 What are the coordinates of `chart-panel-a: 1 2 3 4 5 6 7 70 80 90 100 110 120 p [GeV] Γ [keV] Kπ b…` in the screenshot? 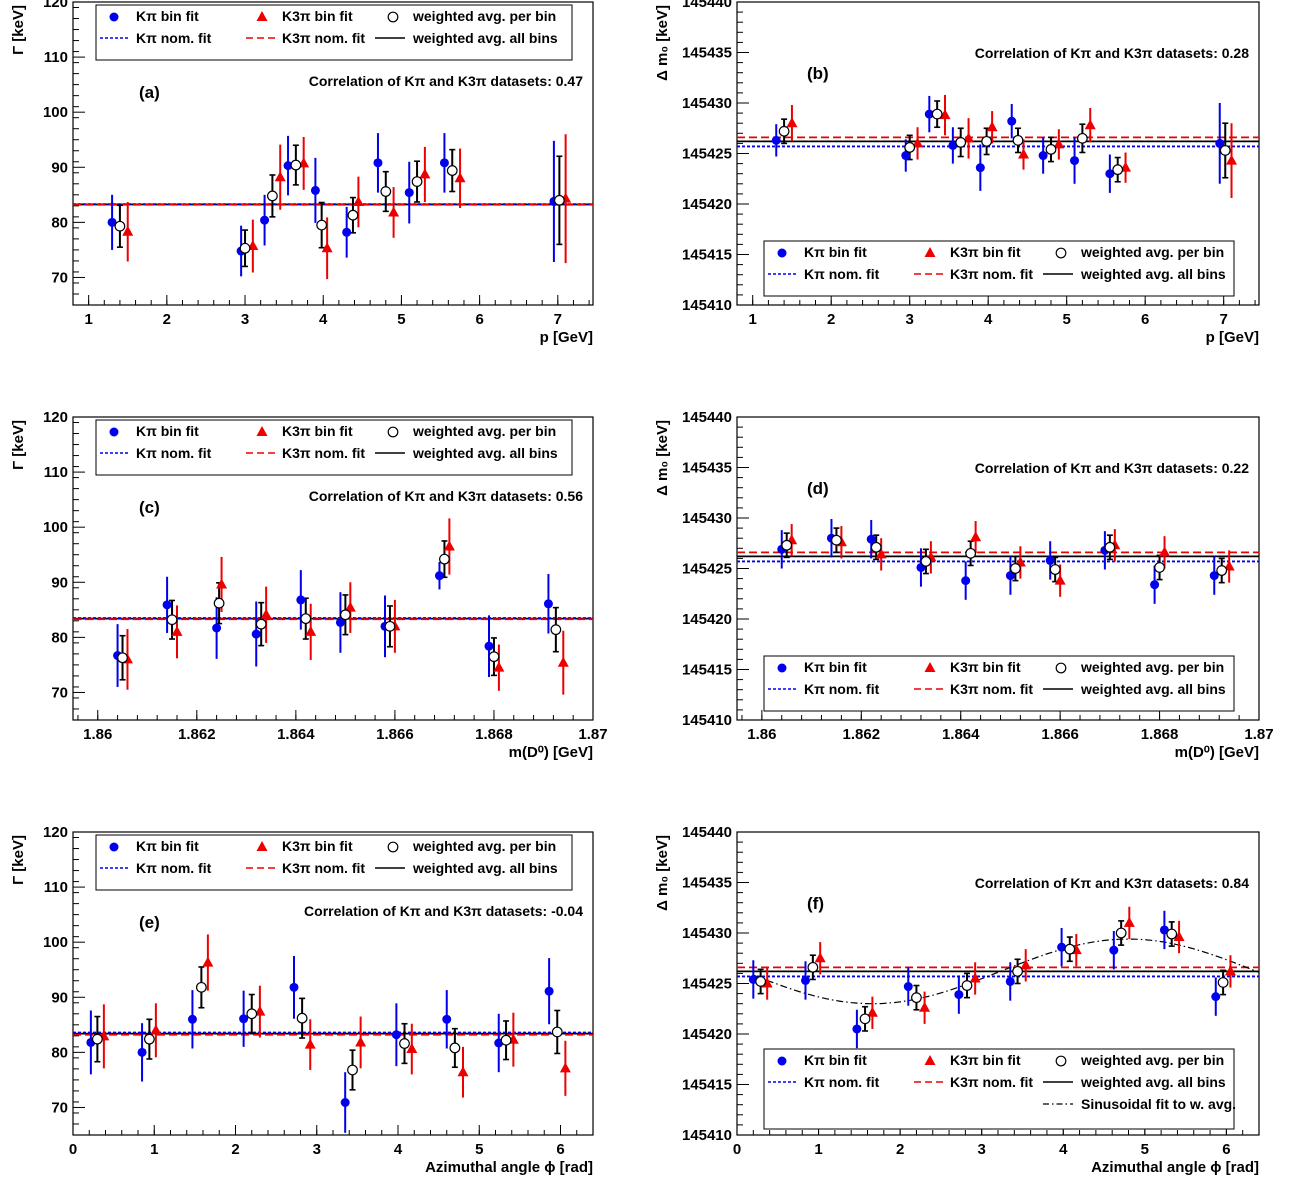 It's located at (302, 173).